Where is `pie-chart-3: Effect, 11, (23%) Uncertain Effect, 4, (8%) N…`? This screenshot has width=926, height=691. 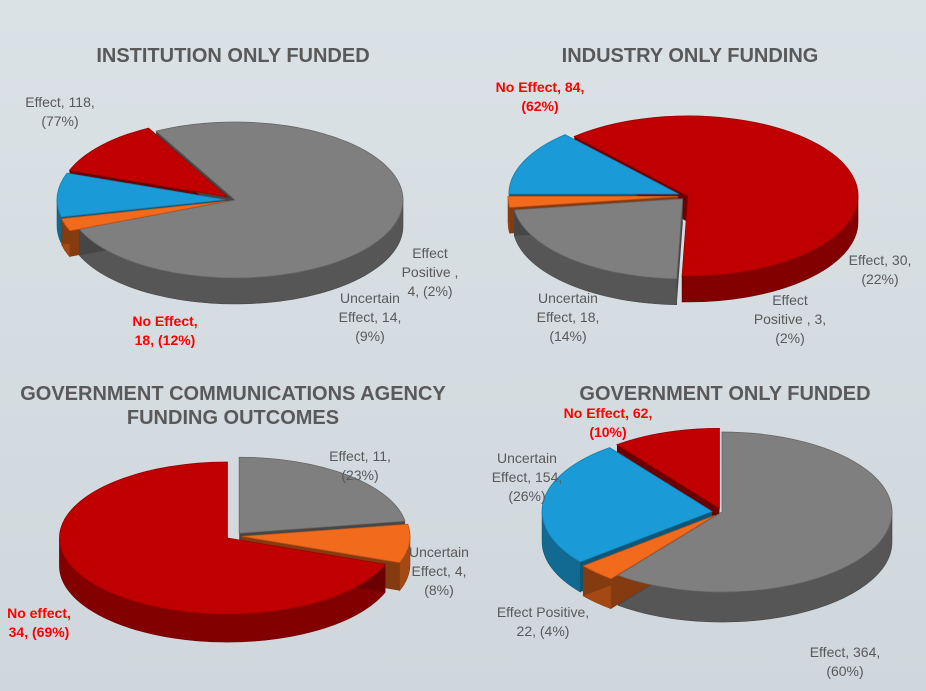
pie-chart-3: Effect, 11, (23%) Uncertain Effect, 4, (8%) N… is located at coordinates (238, 545).